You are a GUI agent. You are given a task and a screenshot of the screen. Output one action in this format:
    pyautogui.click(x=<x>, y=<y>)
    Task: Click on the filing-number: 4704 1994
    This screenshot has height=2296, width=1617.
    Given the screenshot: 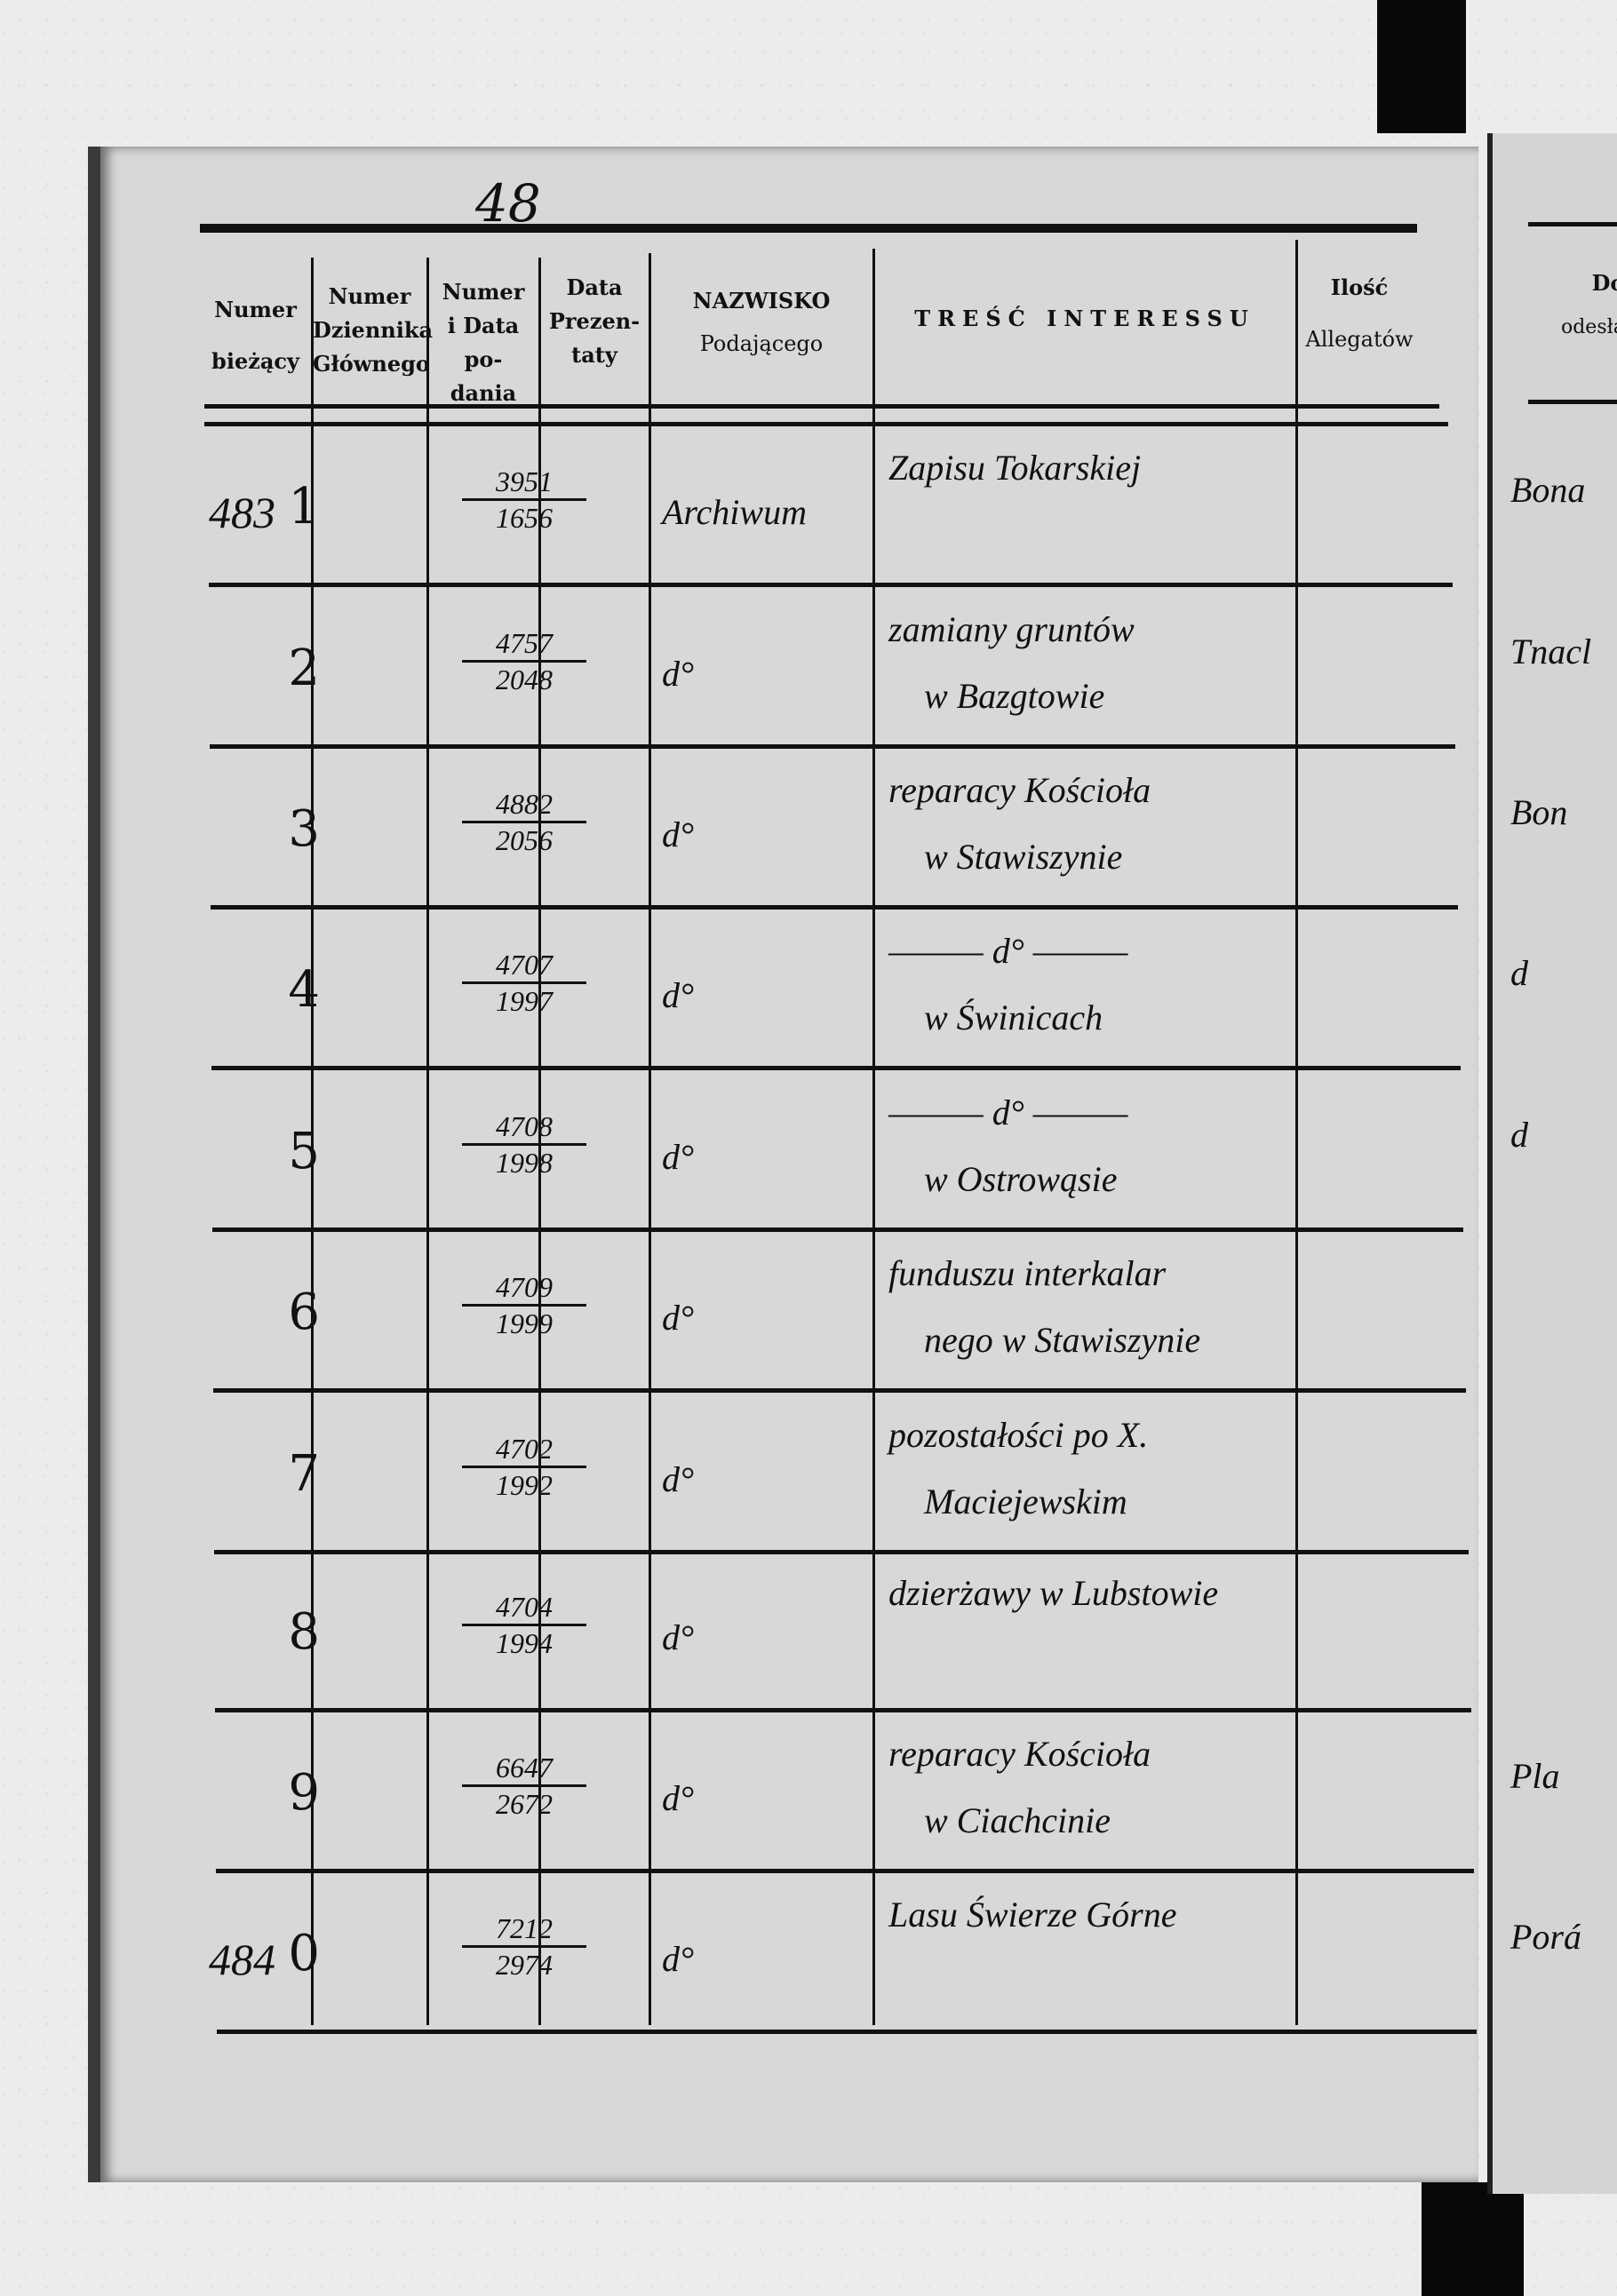 What is the action you would take?
    pyautogui.click(x=524, y=1625)
    